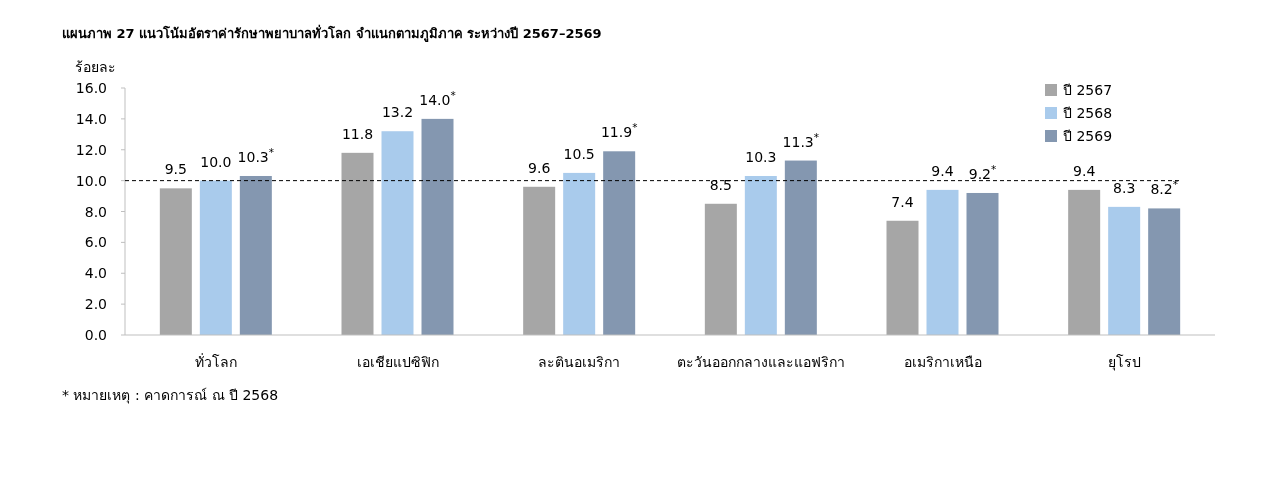 The width and height of the screenshot is (1280, 487). Describe the element at coordinates (91, 180) in the screenshot. I see `y-tick-label: 10.0` at that location.